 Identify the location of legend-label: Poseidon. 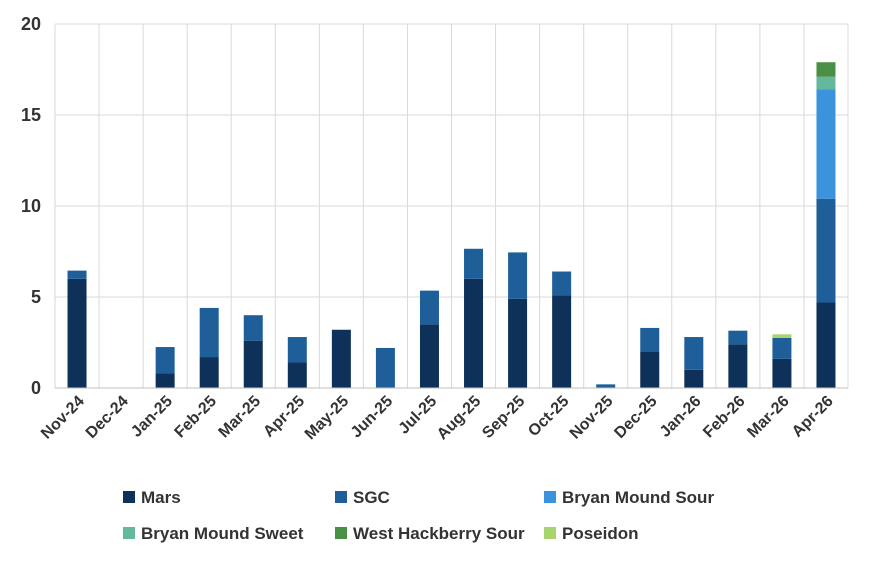
(600, 533).